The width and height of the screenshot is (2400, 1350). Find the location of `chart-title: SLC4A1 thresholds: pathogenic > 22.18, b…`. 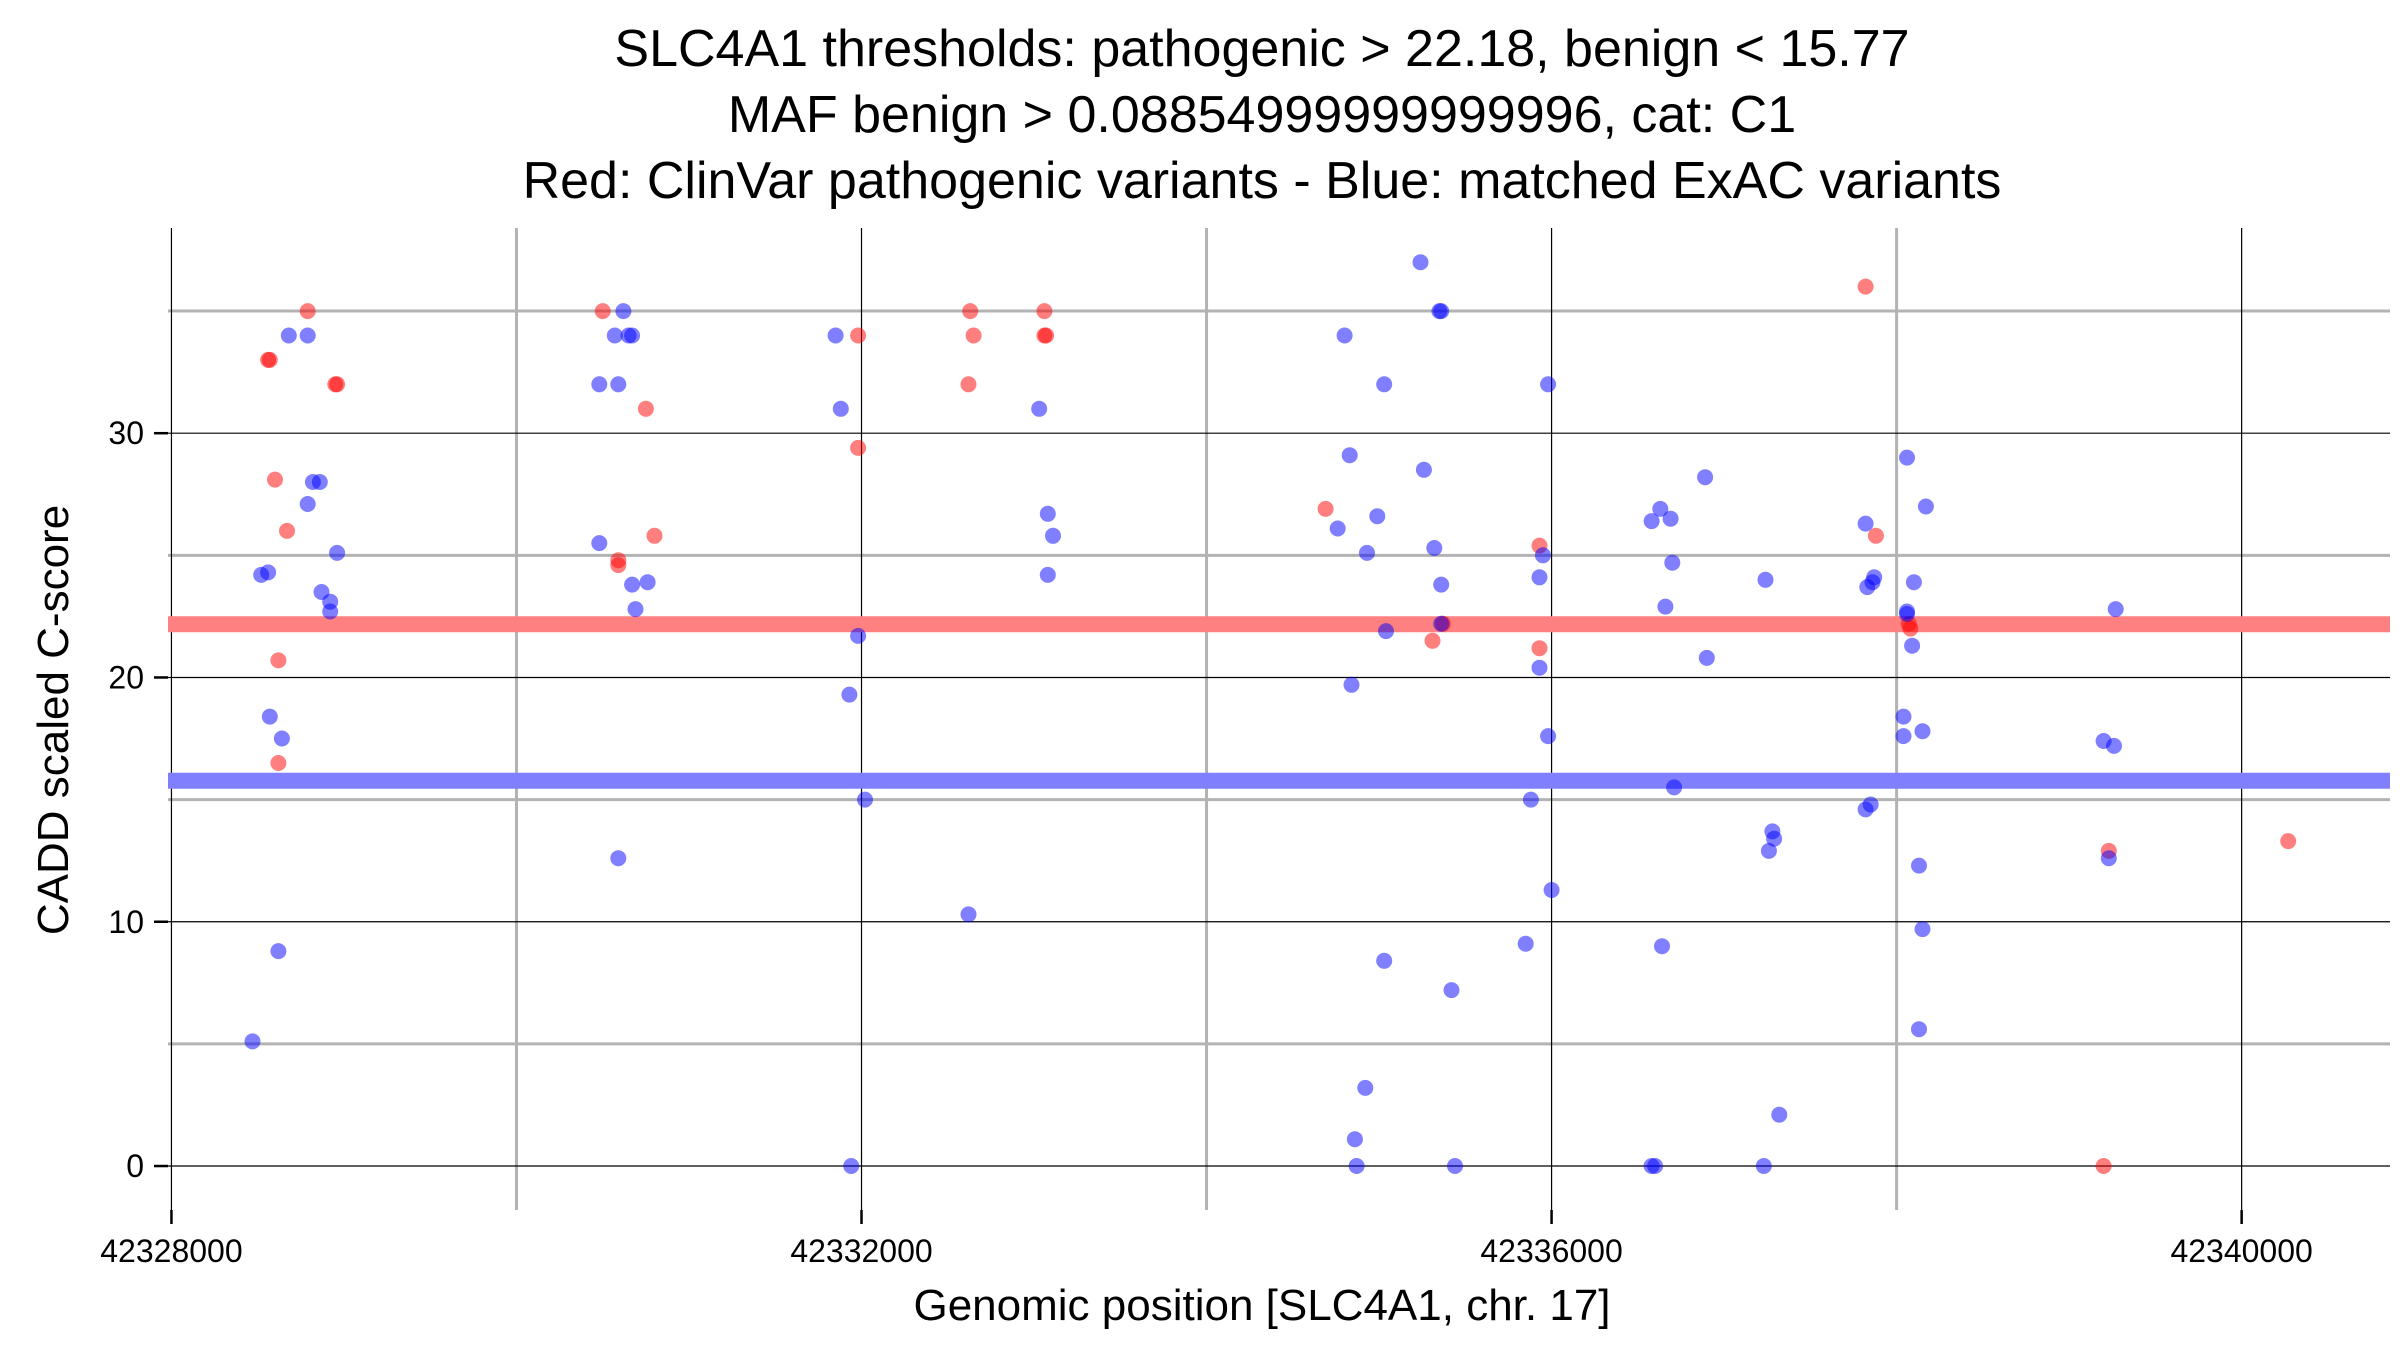

chart-title: SLC4A1 thresholds: pathogenic > 22.18, b… is located at coordinates (1262, 115).